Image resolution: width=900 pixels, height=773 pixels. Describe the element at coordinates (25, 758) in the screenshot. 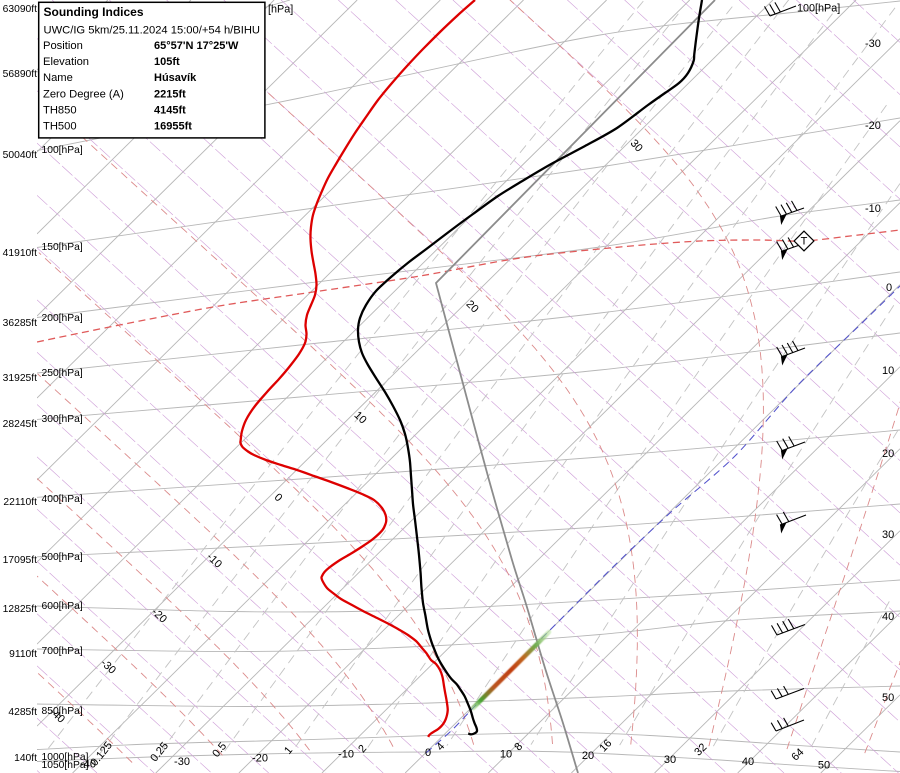

I see `svg-text: 140ft` at that location.